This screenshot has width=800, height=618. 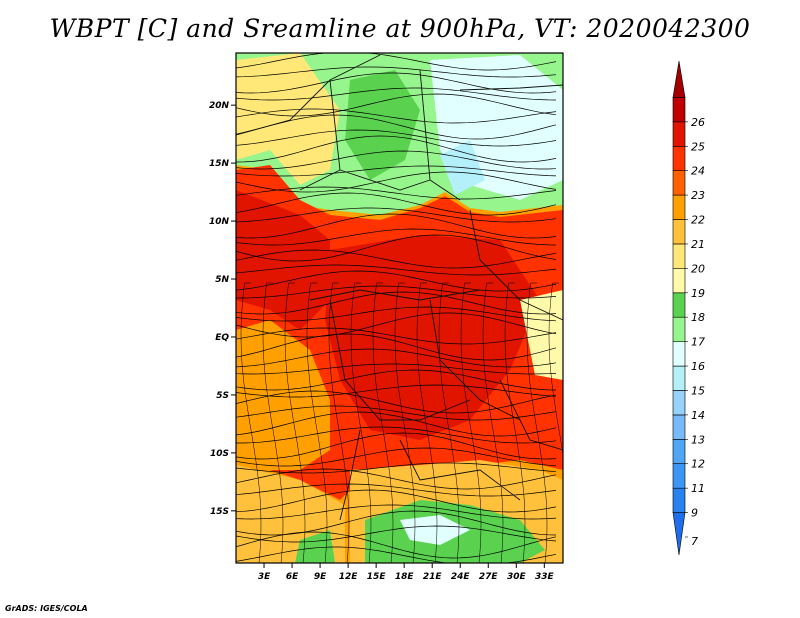 I want to click on x-tick-label: 15E, so click(x=377, y=577).